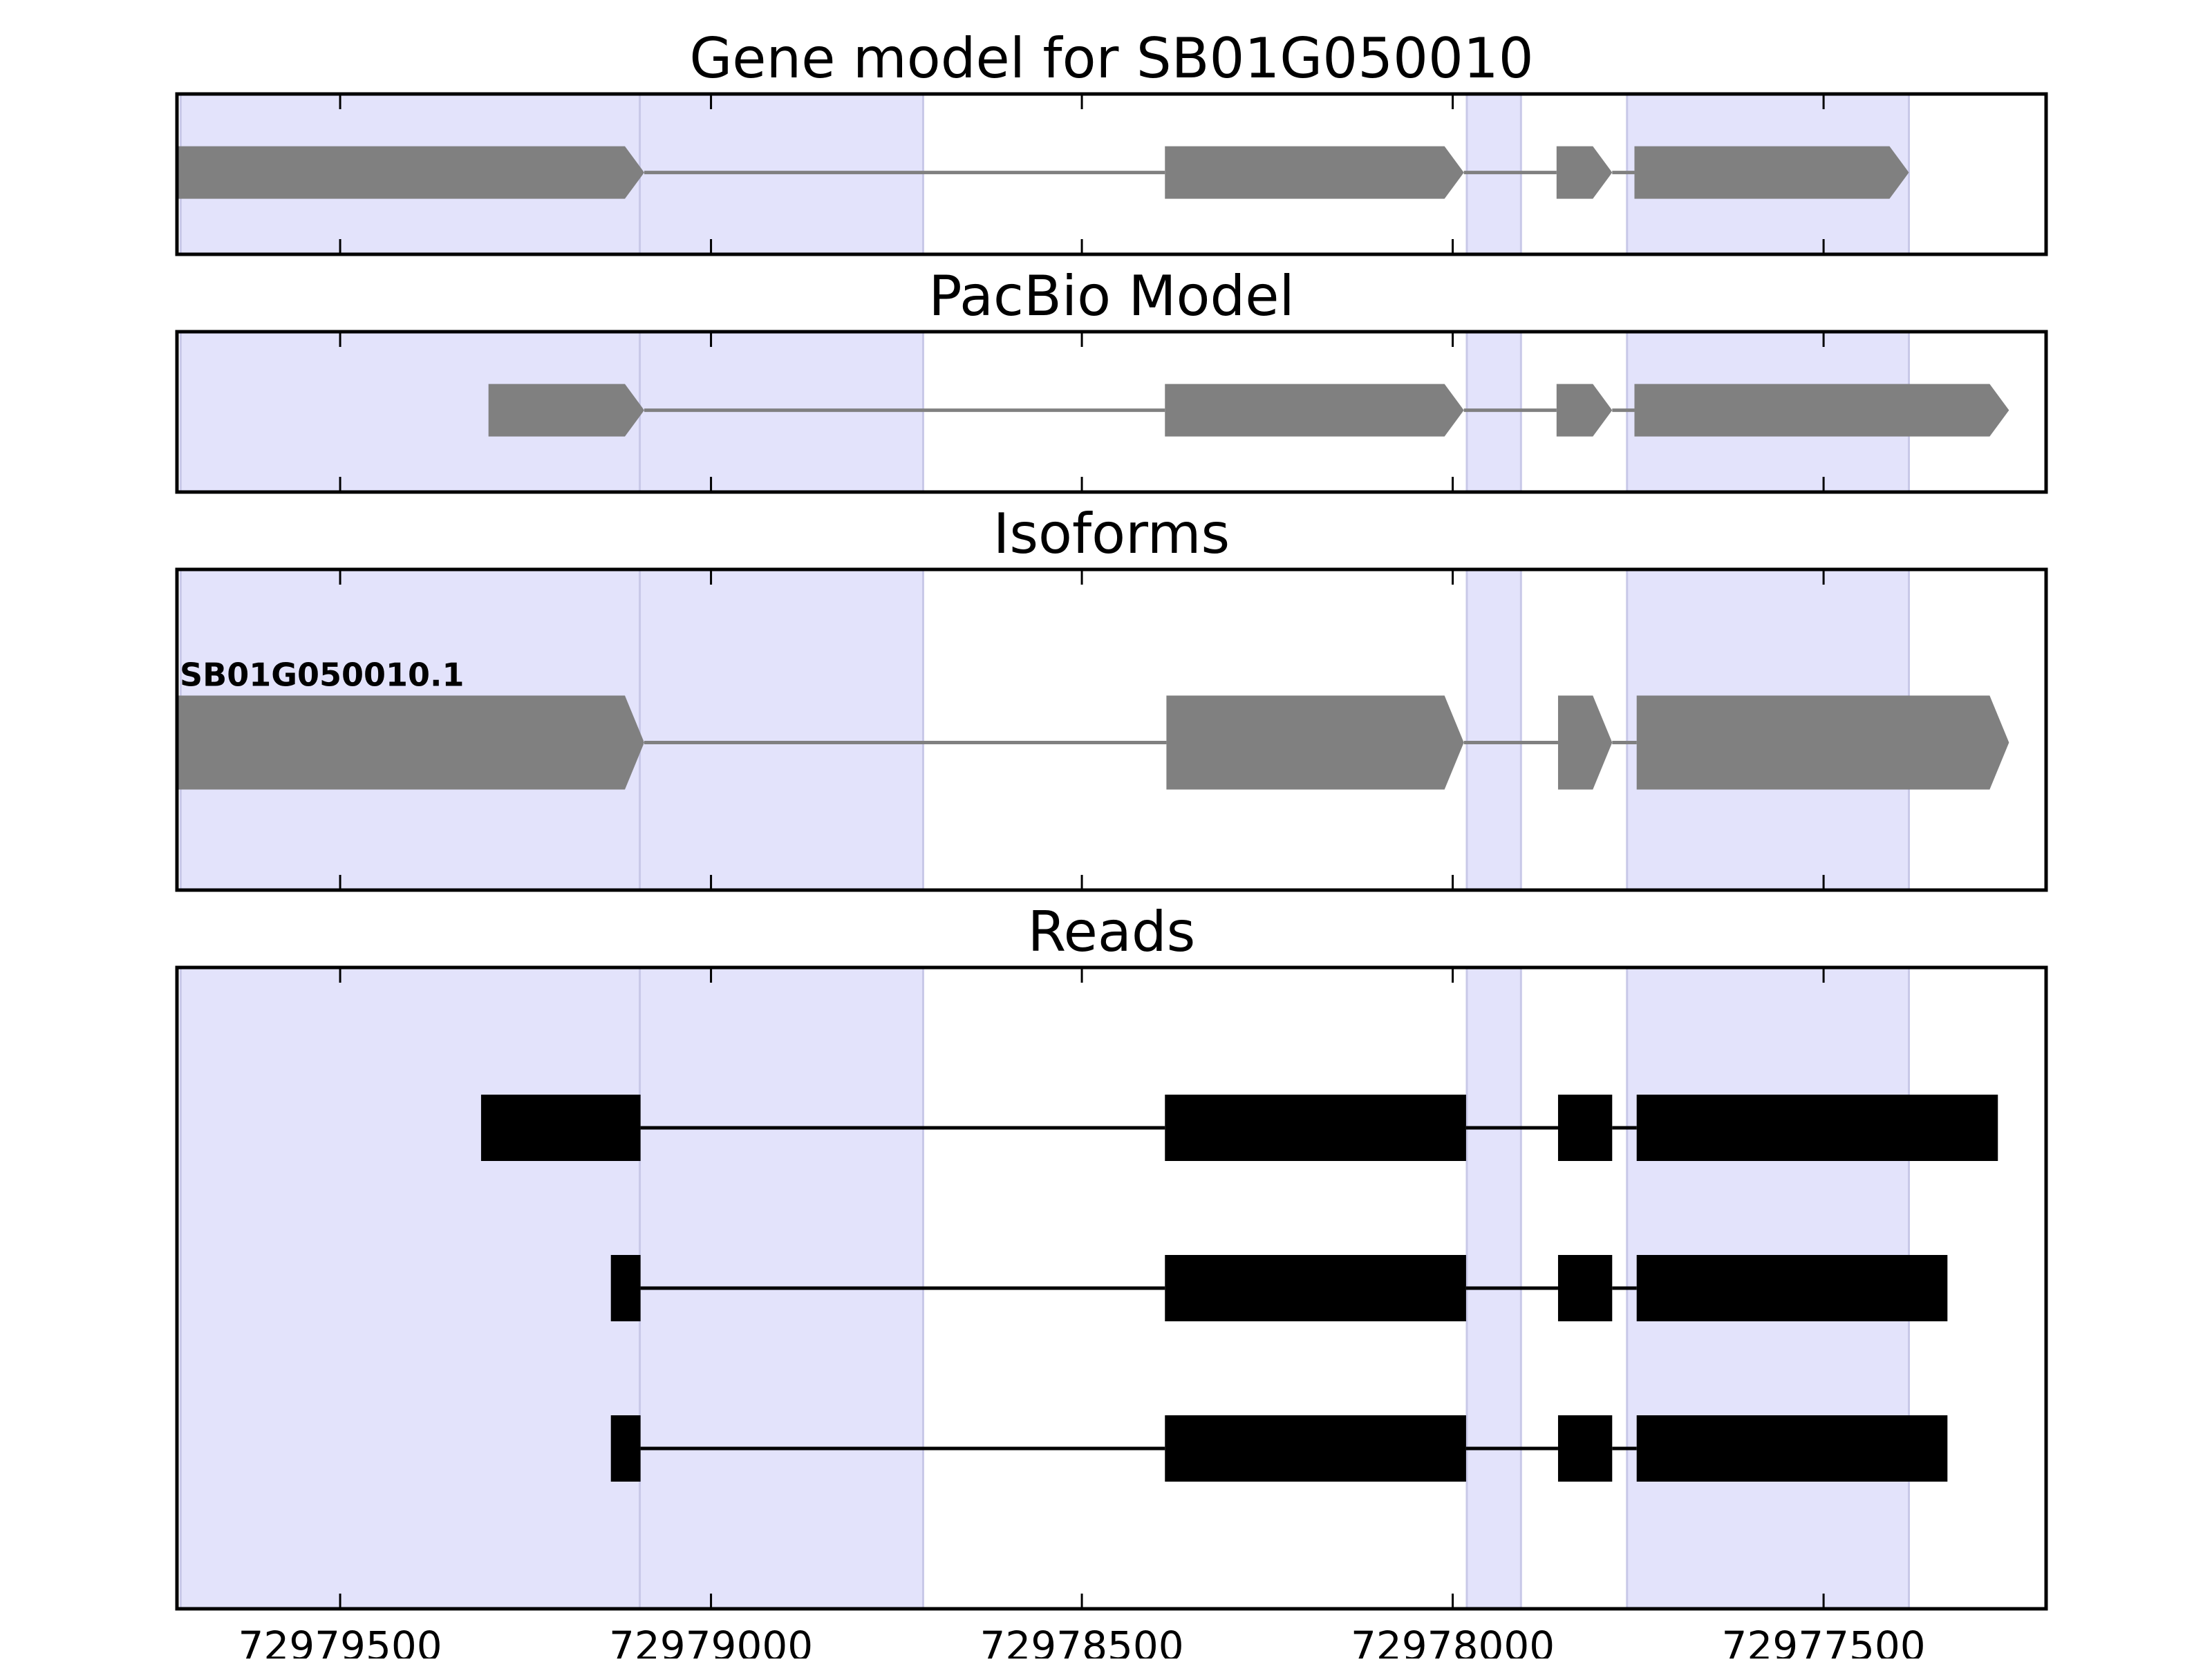 The image size is (2212, 1662). I want to click on isoform-label: SB01G050010.1, so click(322, 675).